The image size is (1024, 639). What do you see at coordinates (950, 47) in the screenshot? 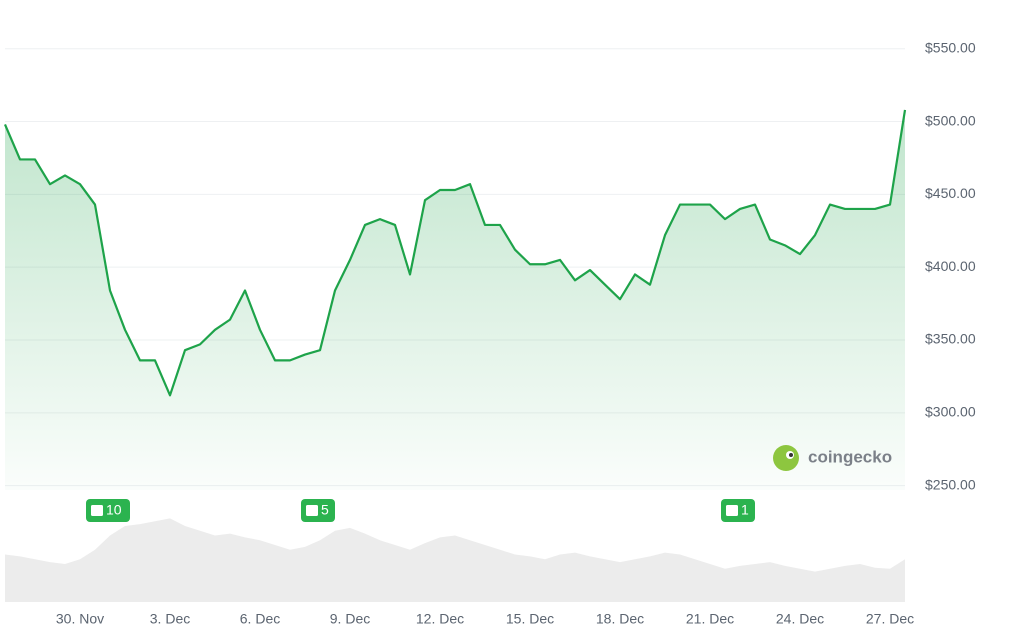
I see `y-tick-label: $550.00` at bounding box center [950, 47].